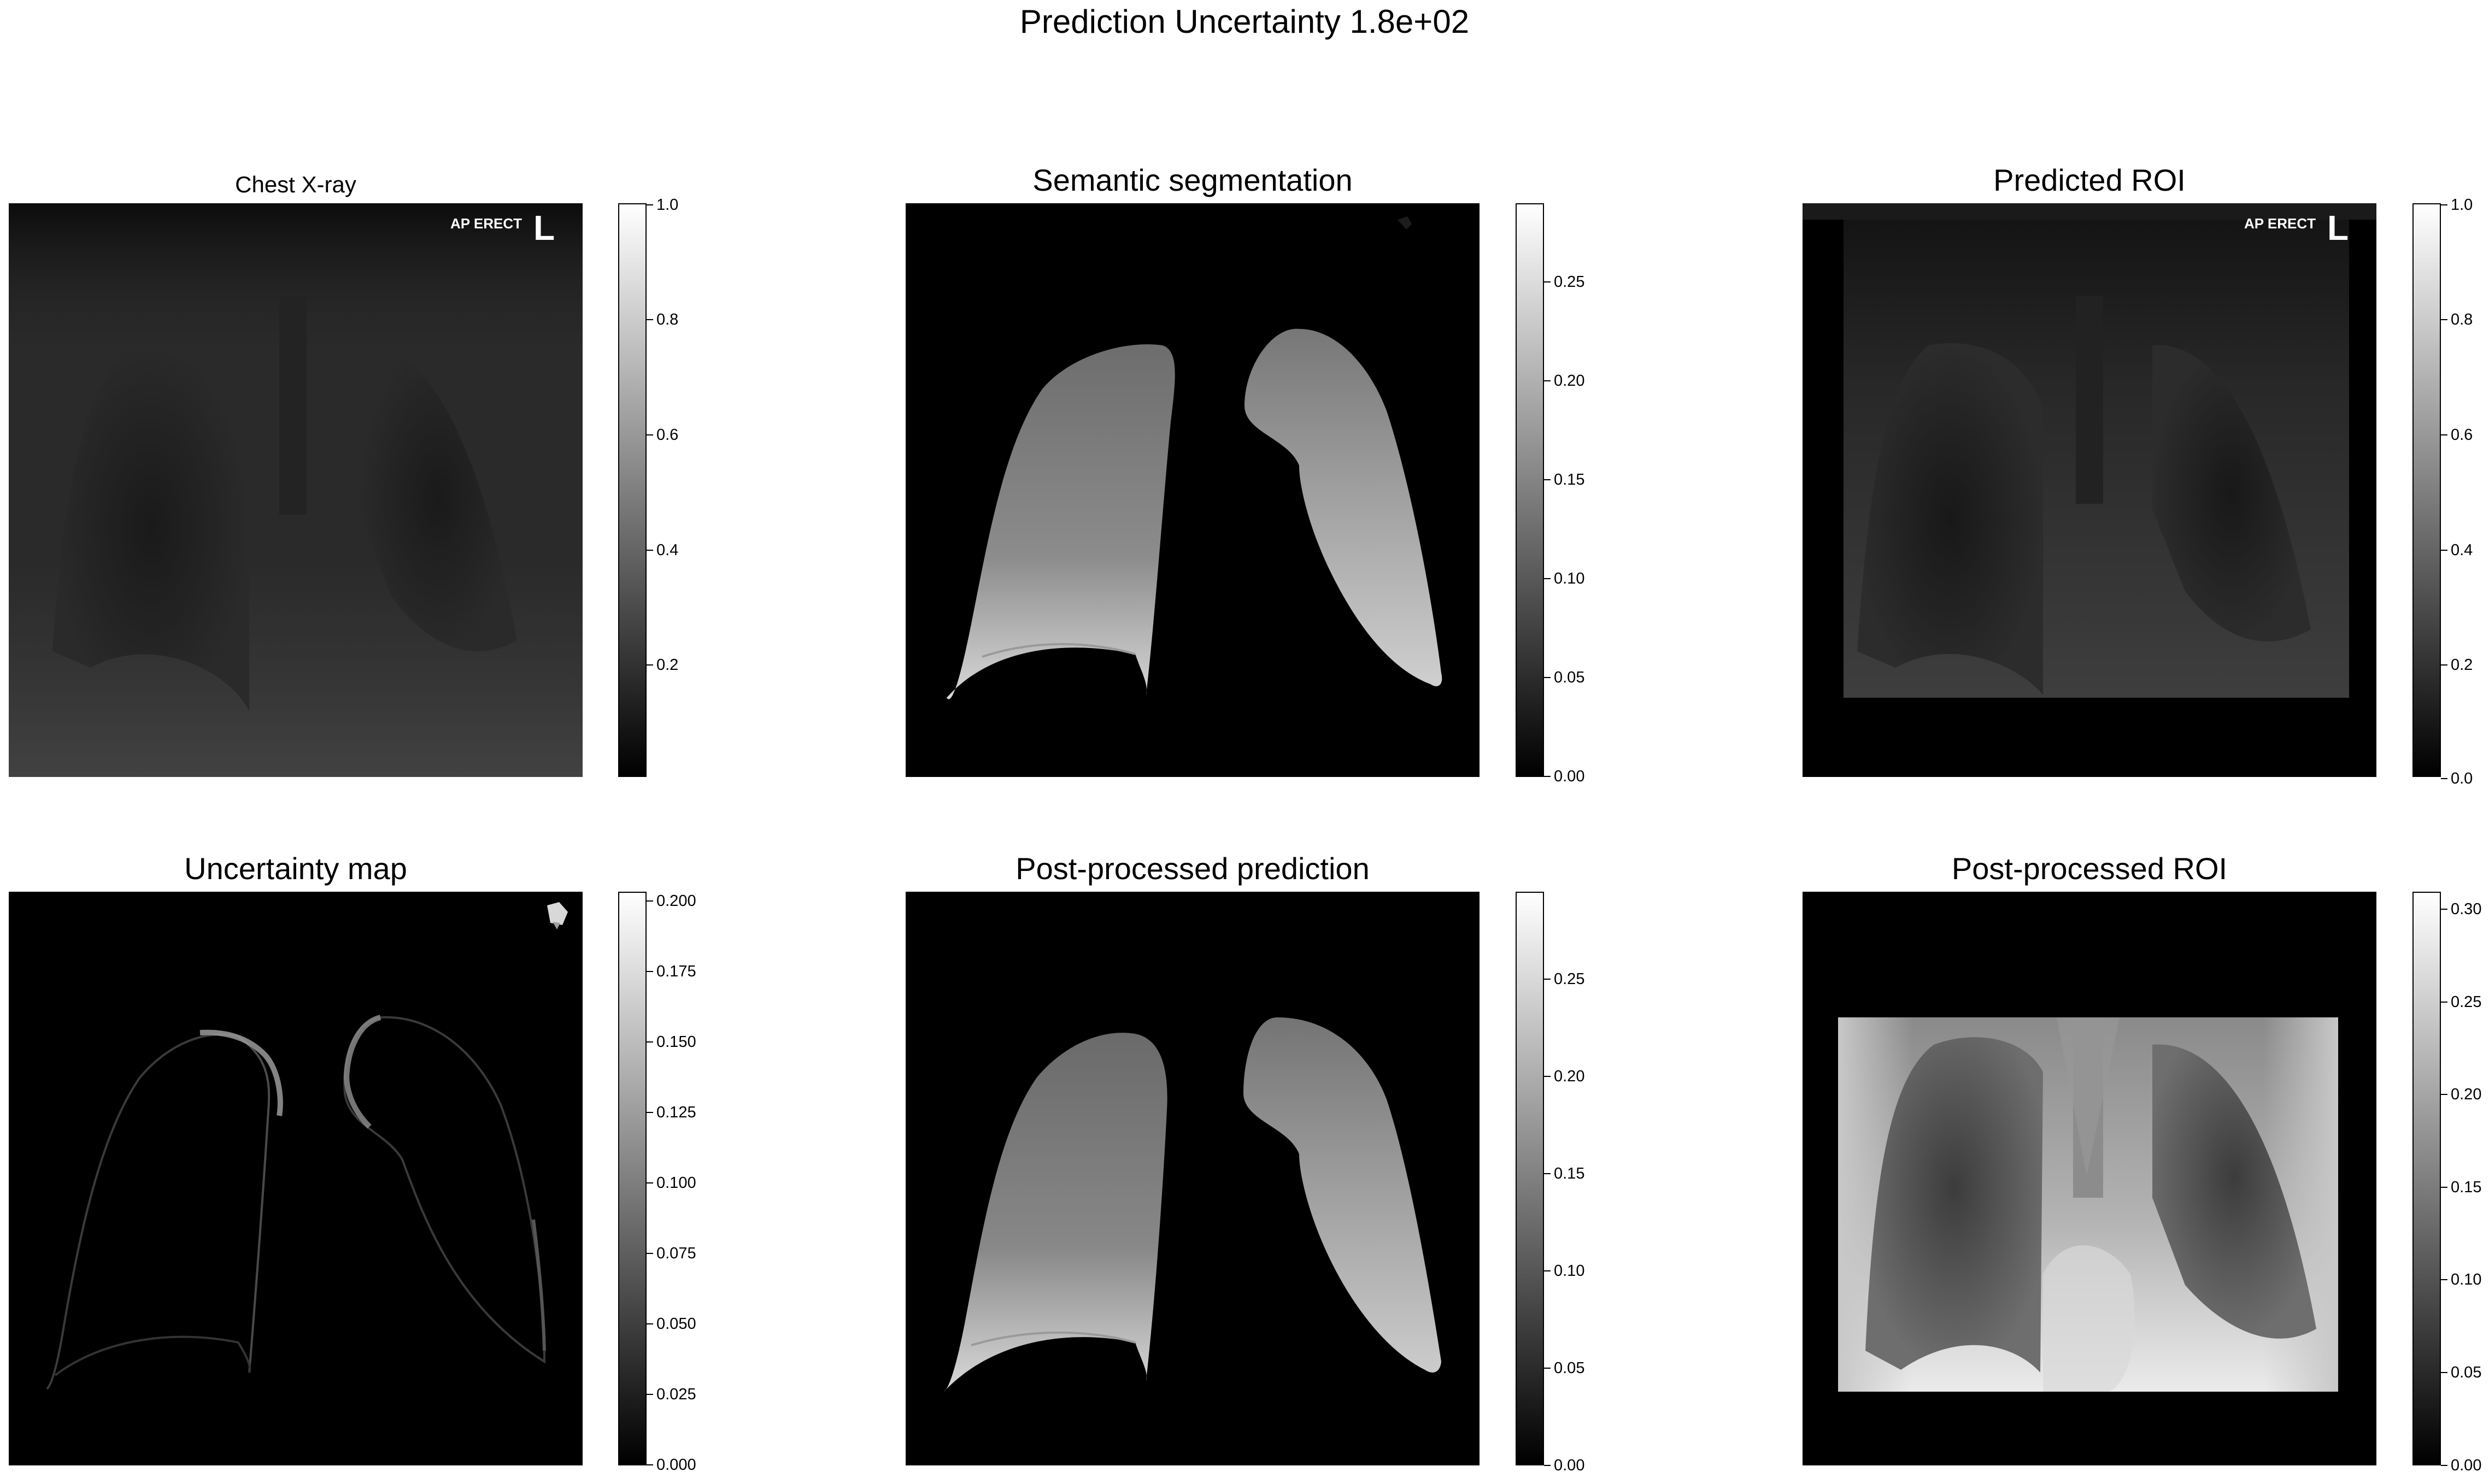  Describe the element at coordinates (2427, 1178) in the screenshot. I see `colorbar-post-processed-roi` at that location.